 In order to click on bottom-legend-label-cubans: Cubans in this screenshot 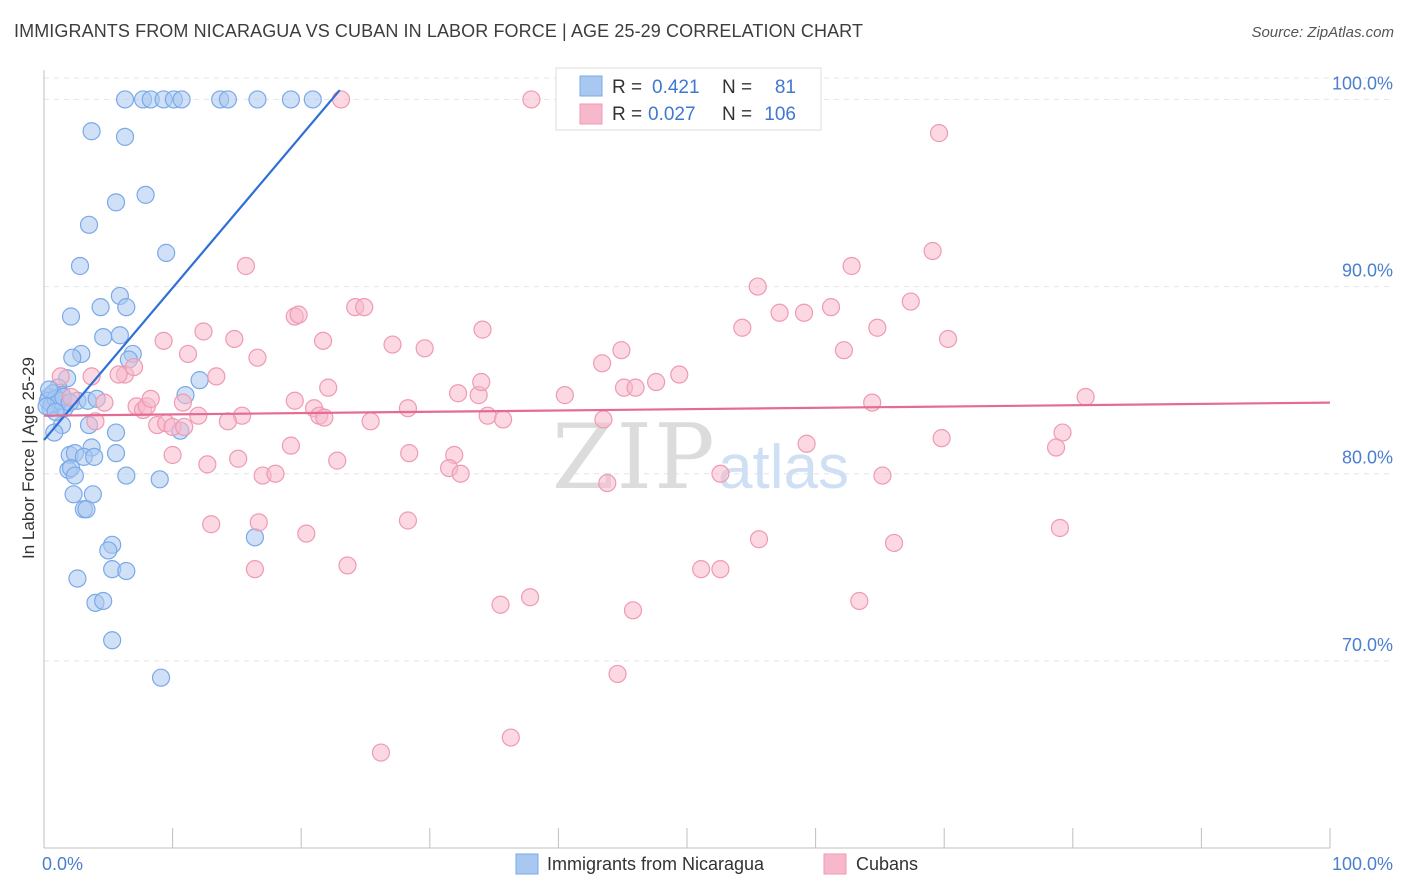, I will do `click(887, 864)`.